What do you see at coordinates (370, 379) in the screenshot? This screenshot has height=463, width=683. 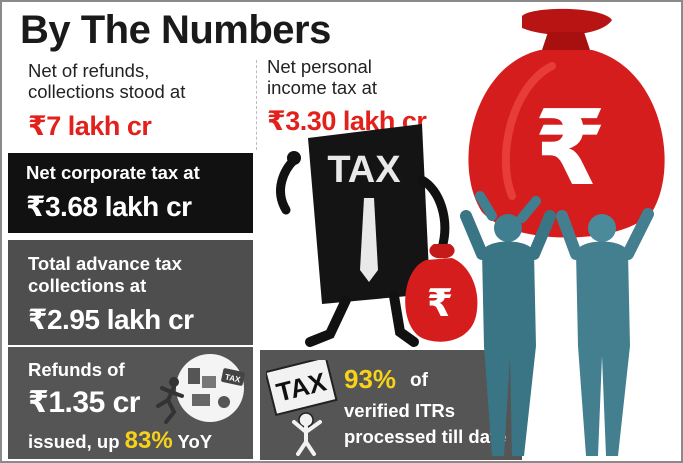 I see `itr-percent: 93%` at bounding box center [370, 379].